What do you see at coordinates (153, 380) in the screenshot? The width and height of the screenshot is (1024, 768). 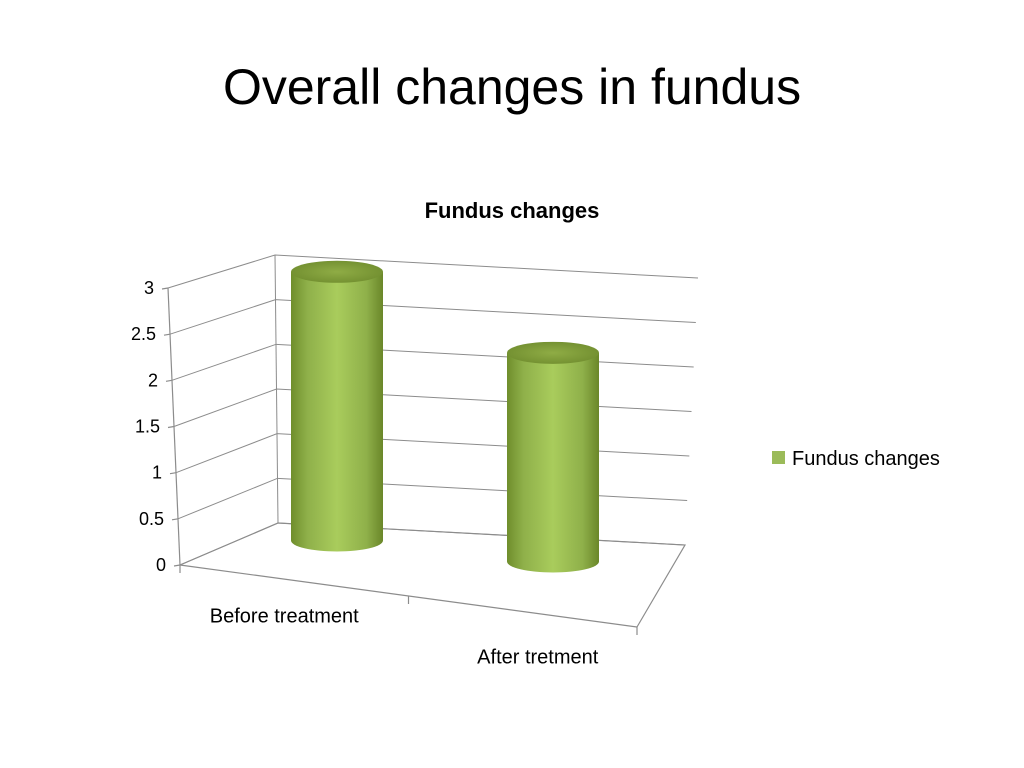 I see `y-tick-label: 2` at bounding box center [153, 380].